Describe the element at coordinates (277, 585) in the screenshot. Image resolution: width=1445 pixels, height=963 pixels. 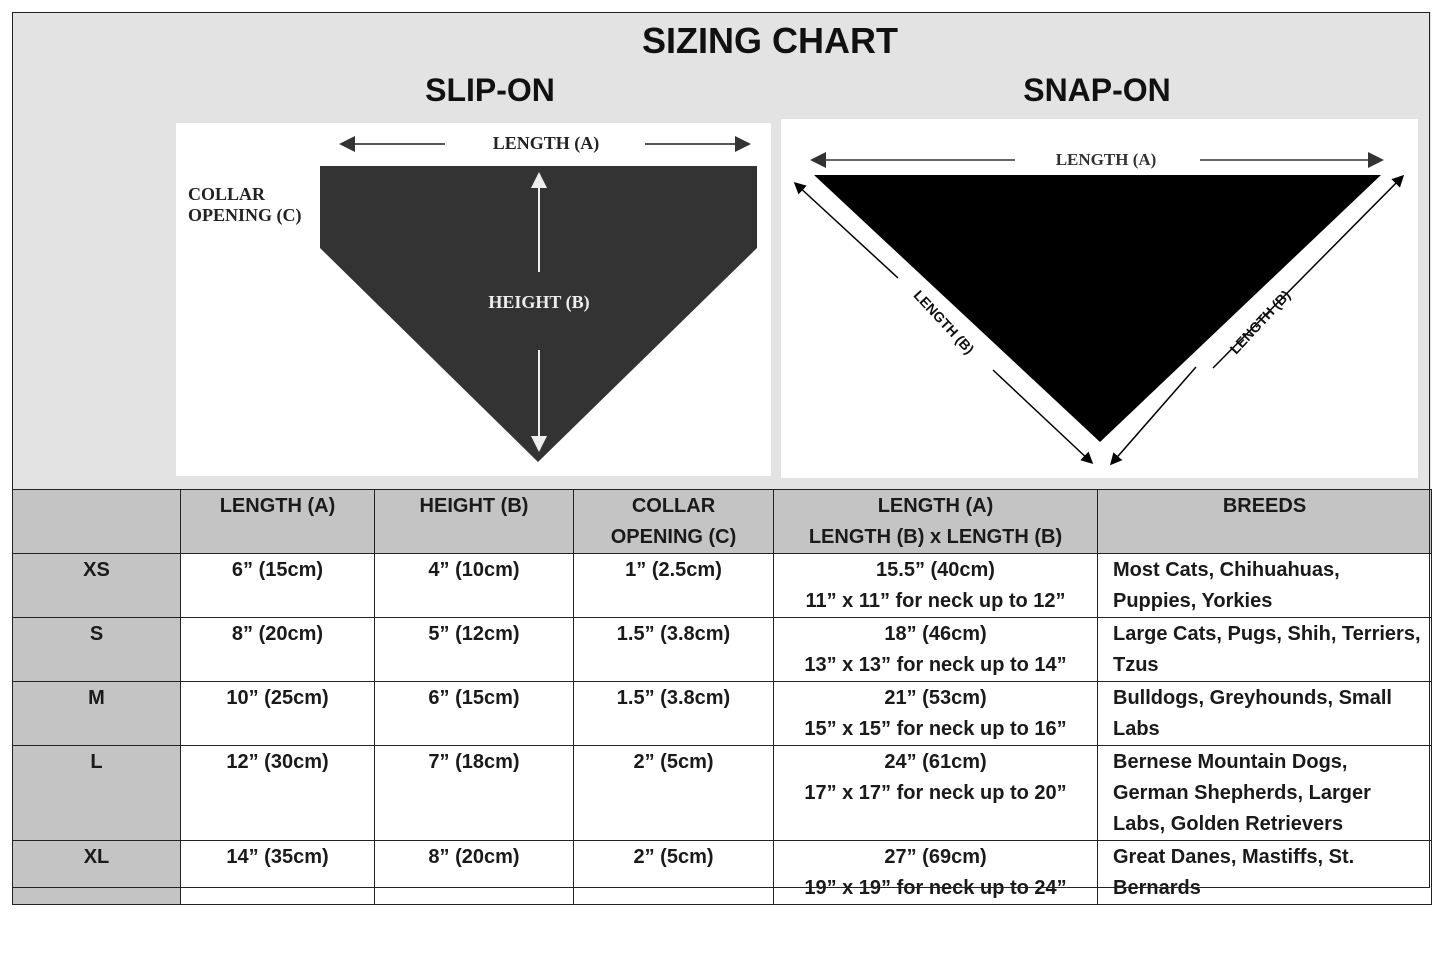
I see `length-a-cell: 6” (15cm)` at that location.